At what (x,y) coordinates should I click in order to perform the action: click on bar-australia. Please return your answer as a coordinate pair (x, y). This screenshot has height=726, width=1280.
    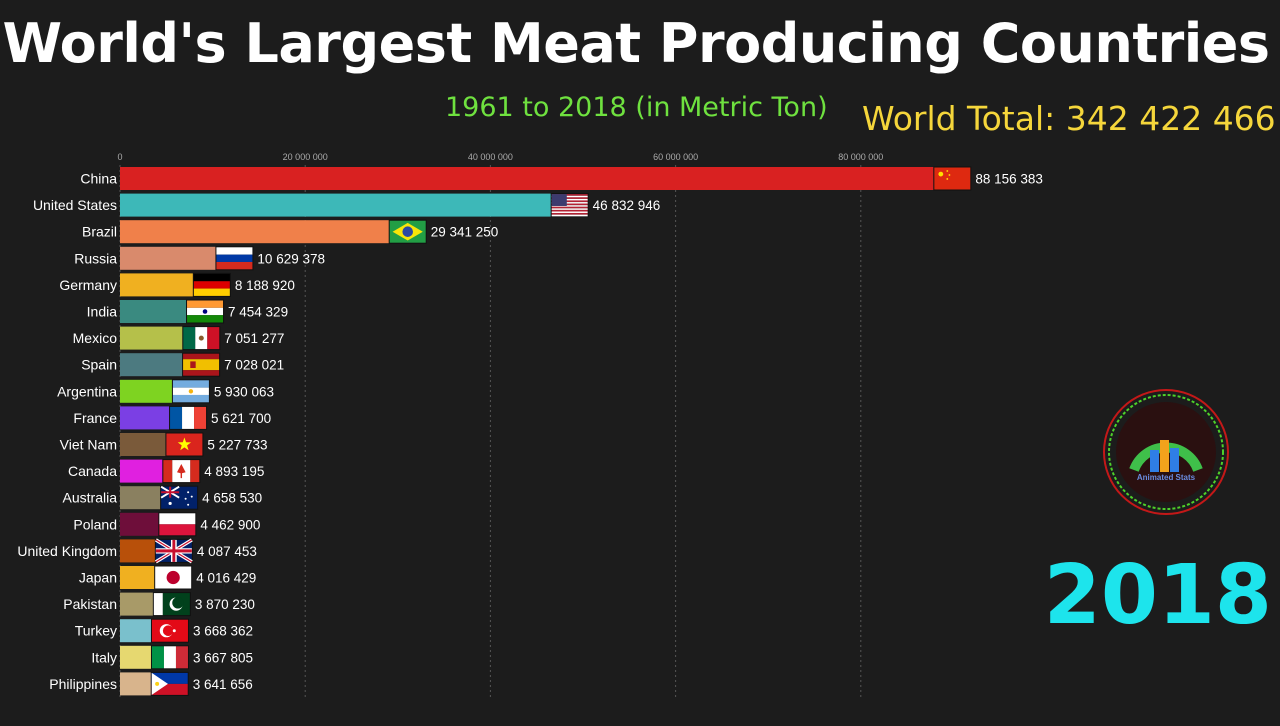
    Looking at the image, I should click on (142, 498).